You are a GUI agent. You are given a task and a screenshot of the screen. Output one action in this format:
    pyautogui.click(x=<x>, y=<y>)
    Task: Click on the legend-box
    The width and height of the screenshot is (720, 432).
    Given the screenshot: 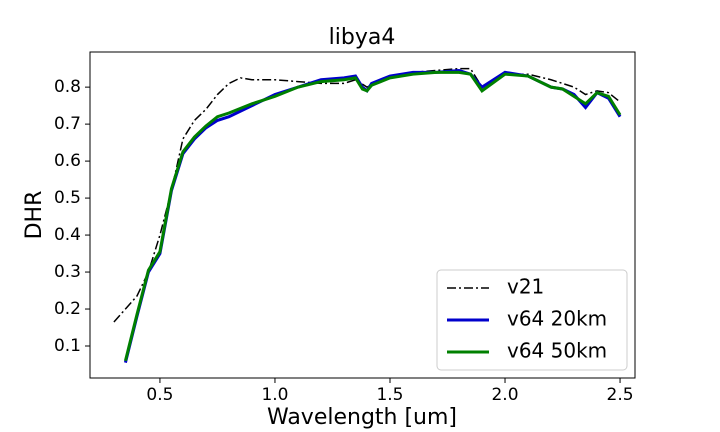 What is the action you would take?
    pyautogui.click(x=532, y=320)
    